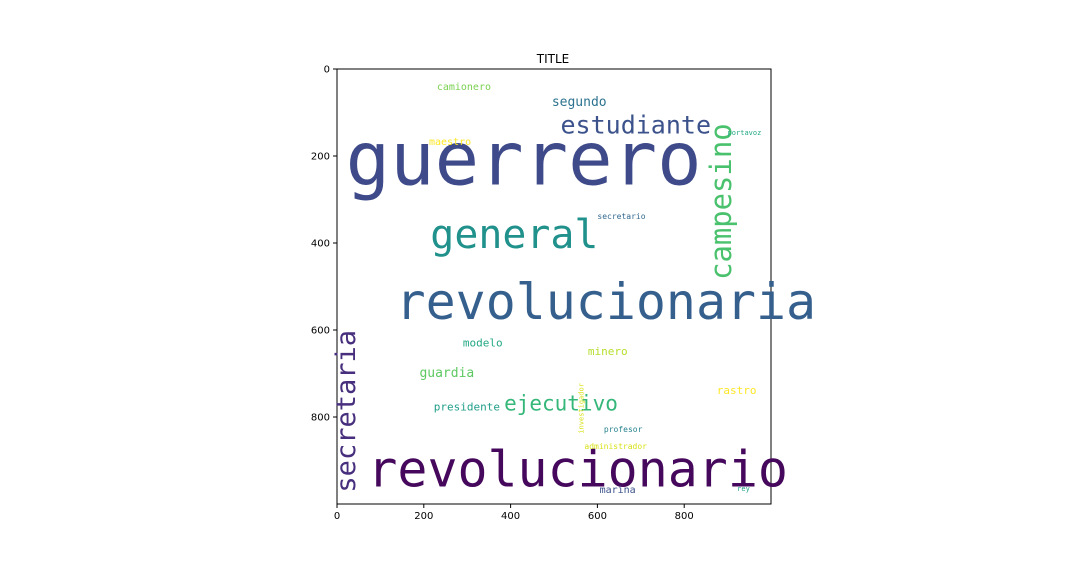 The width and height of the screenshot is (1080, 576). Describe the element at coordinates (582, 408) in the screenshot. I see `word-investigador: investigador` at that location.